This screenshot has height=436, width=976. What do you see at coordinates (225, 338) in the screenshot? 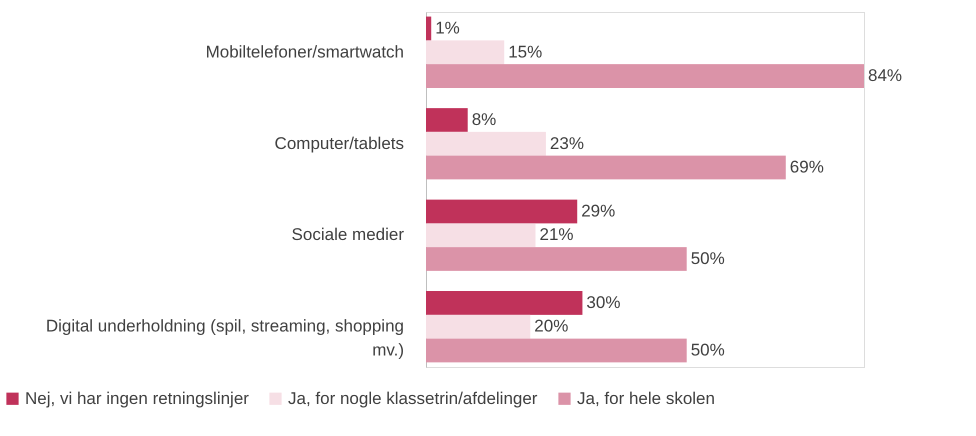
I see `y-tick-label: Digital underholdning (spil, streaming, shopping mv.)` at bounding box center [225, 338].